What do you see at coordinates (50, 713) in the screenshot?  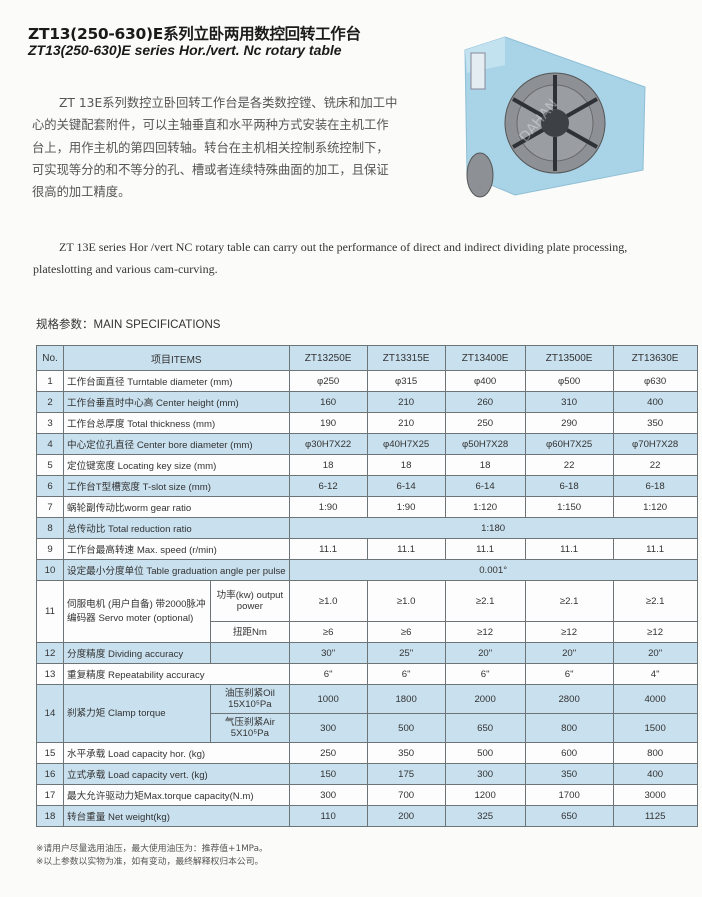 I see `row-number: 14` at bounding box center [50, 713].